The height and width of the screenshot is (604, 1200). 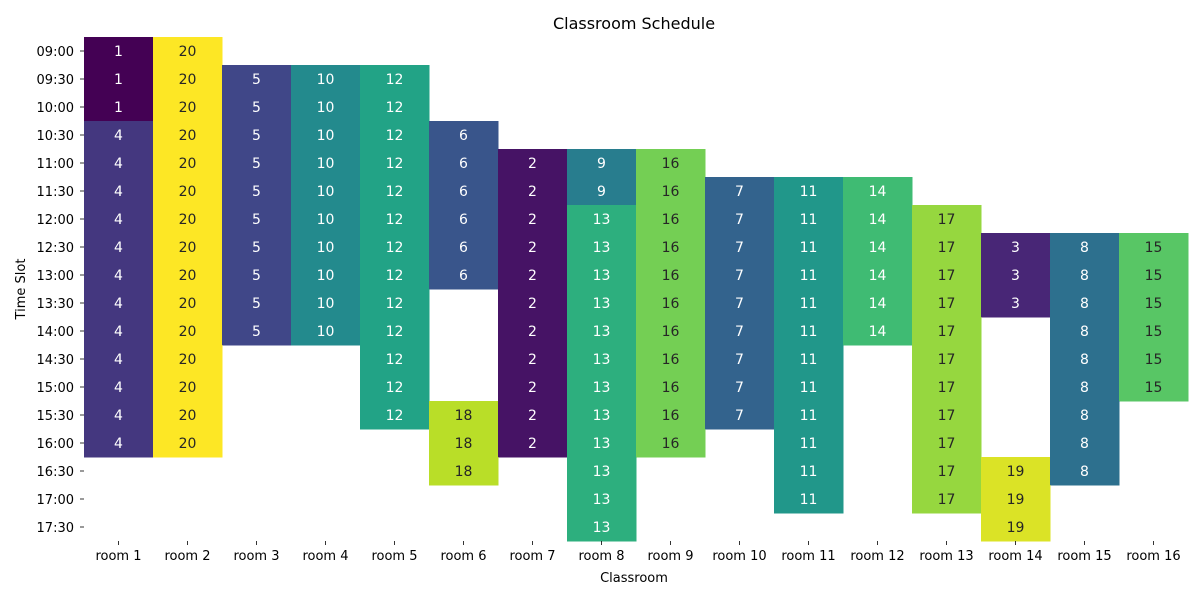 What do you see at coordinates (55, 388) in the screenshot?
I see `y-tick-label: 15:00` at bounding box center [55, 388].